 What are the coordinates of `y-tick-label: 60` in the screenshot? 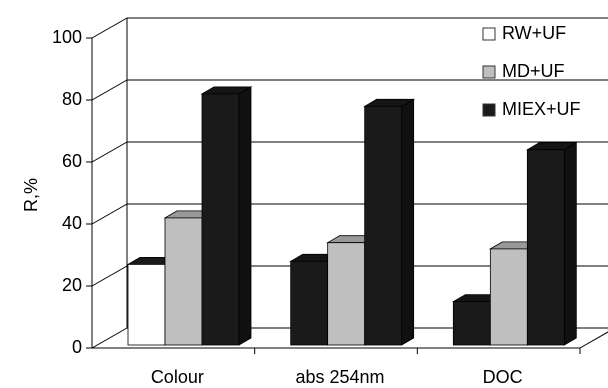 It's located at (72, 161).